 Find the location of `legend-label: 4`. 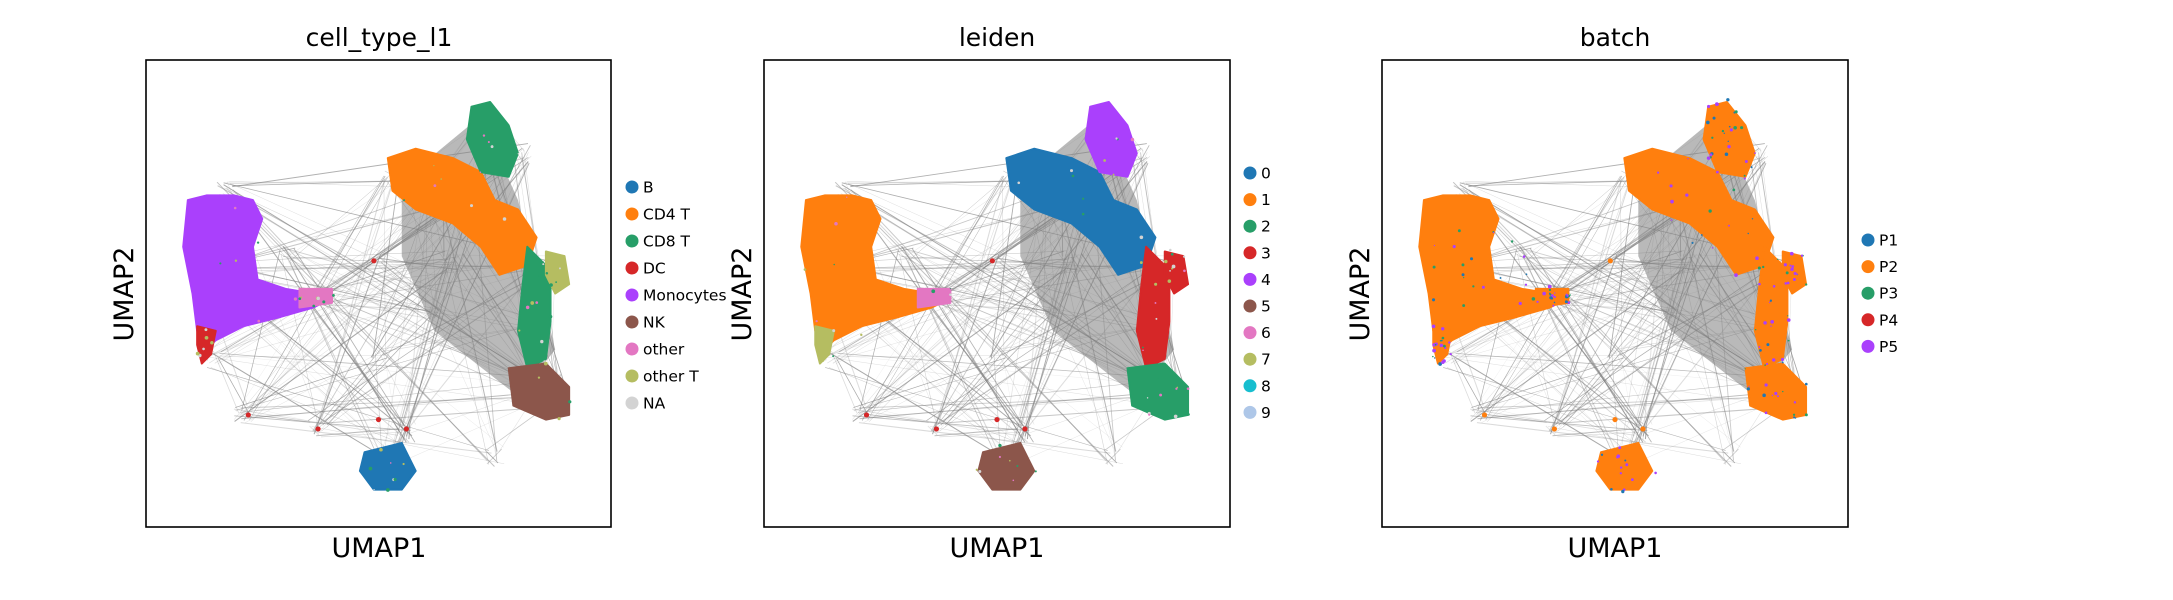

legend-label: 4 is located at coordinates (1266, 280).